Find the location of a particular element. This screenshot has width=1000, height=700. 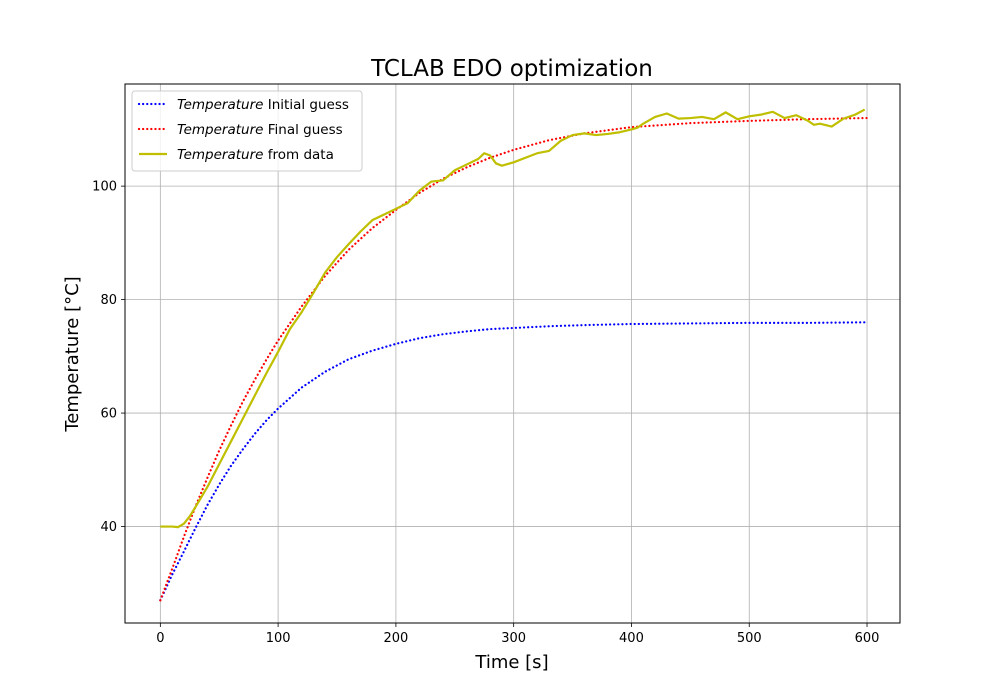

y-tick-label: 60 is located at coordinates (108, 414).